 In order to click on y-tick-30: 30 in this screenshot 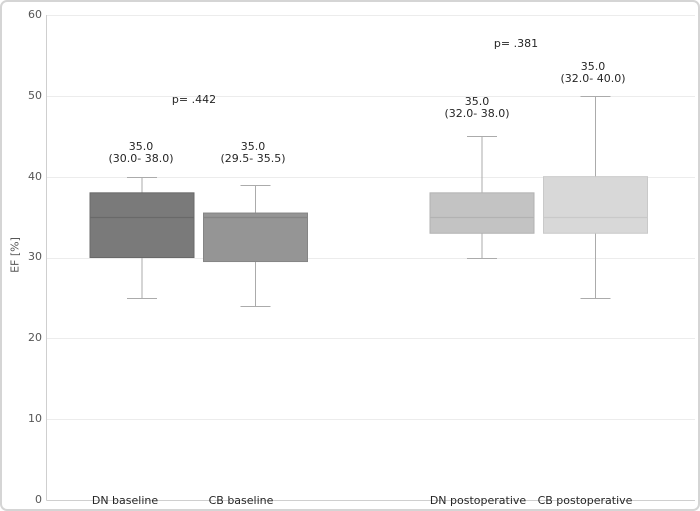, I will do `click(35, 256)`.